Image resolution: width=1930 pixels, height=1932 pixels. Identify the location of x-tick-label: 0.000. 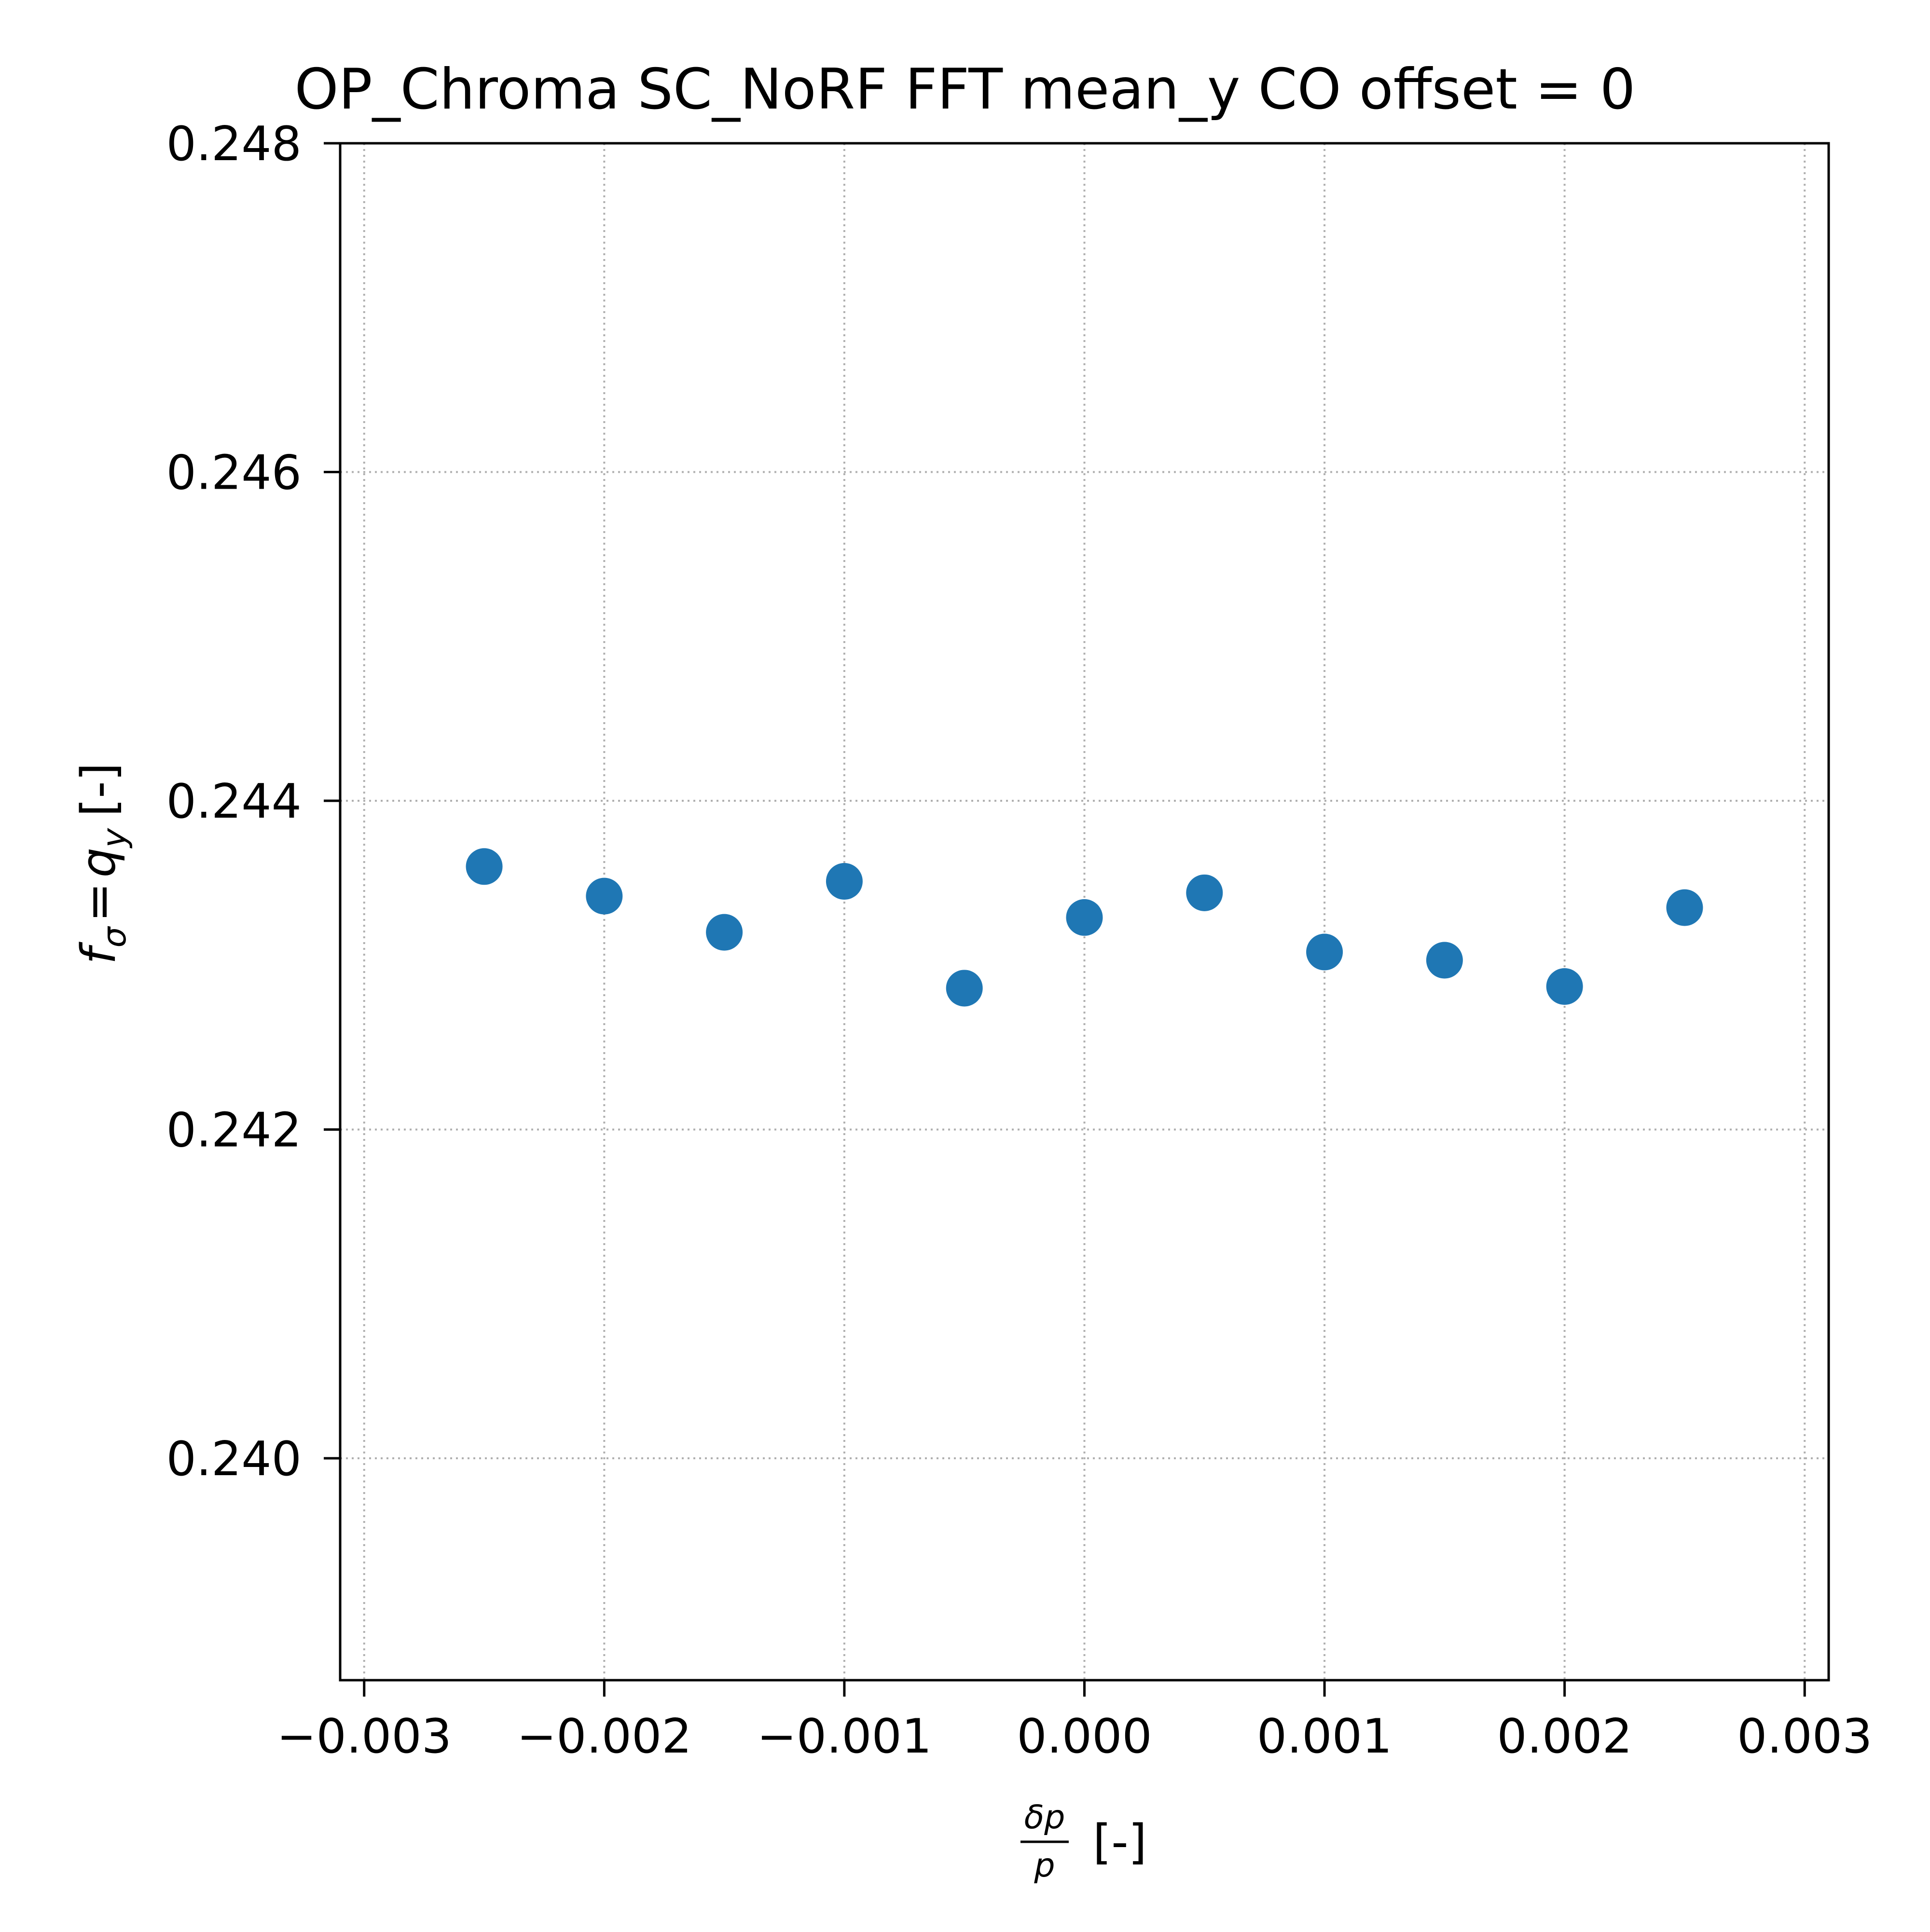
(1084, 1737).